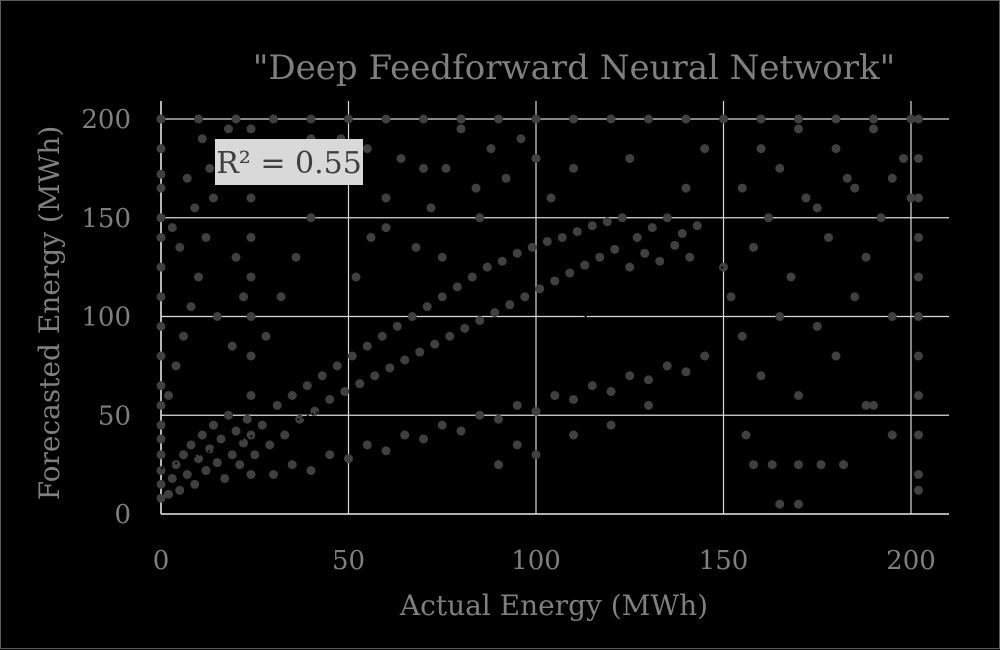 Image resolution: width=1000 pixels, height=650 pixels. What do you see at coordinates (348, 561) in the screenshot?
I see `x-tick-label: 50` at bounding box center [348, 561].